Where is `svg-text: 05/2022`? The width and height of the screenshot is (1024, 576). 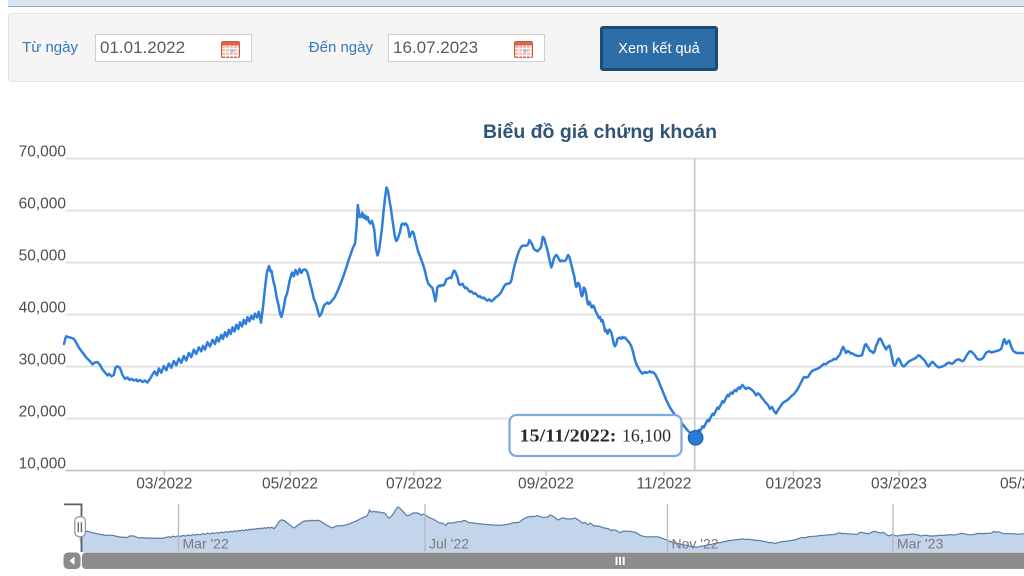
svg-text: 05/2022 is located at coordinates (290, 484).